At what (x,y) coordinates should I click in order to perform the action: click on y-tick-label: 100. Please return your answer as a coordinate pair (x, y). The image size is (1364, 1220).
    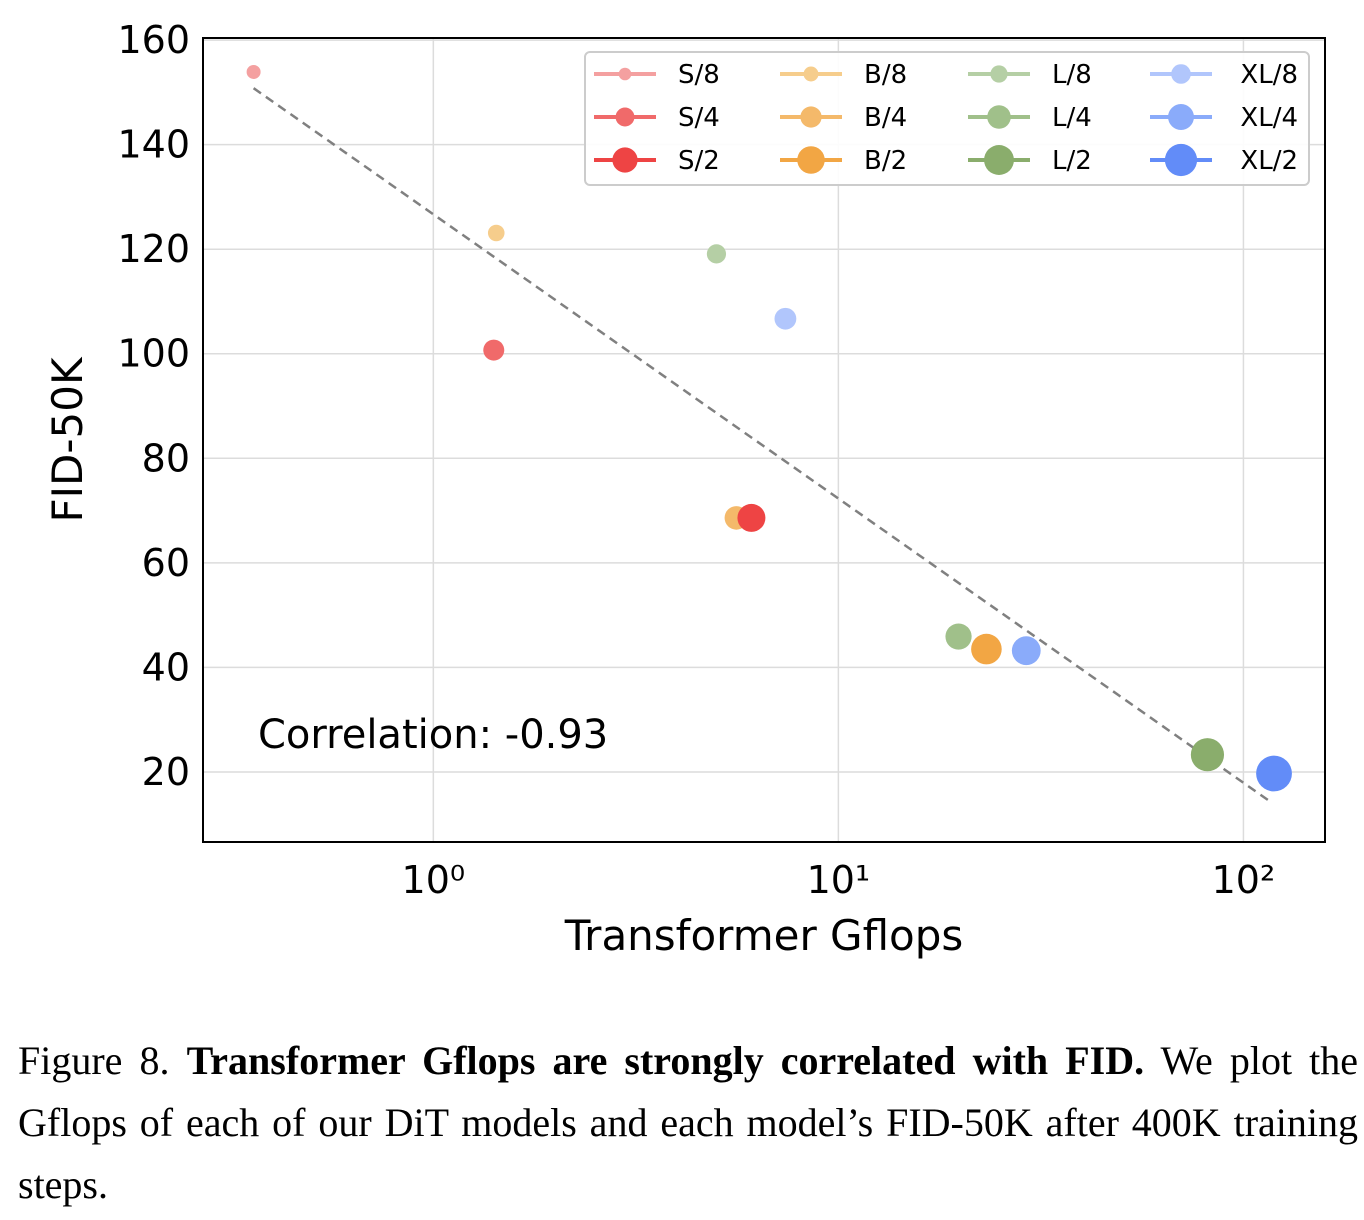
    Looking at the image, I should click on (153, 354).